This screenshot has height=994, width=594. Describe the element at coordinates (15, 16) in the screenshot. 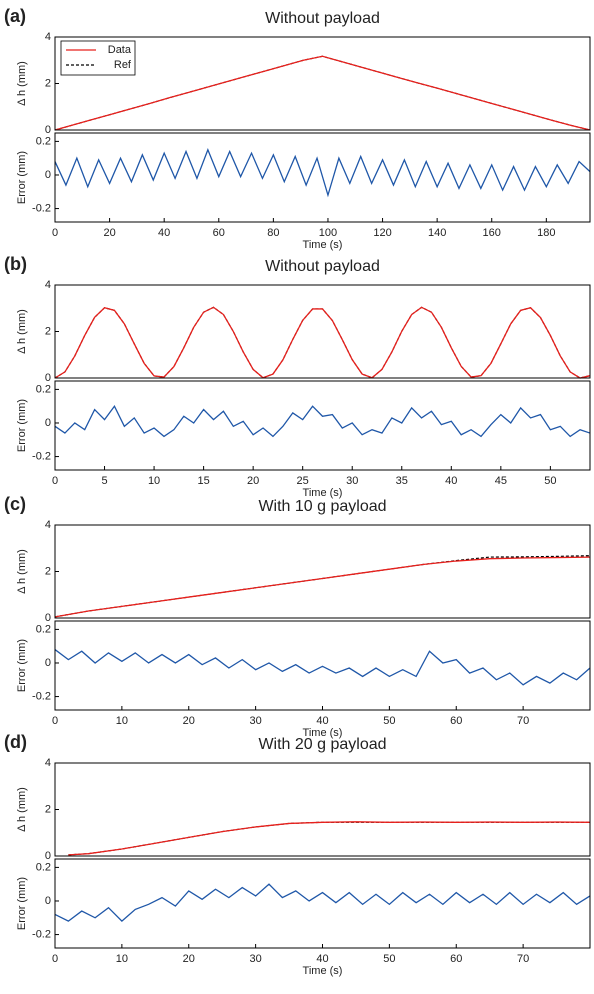

I see `panel-label: (a)` at that location.